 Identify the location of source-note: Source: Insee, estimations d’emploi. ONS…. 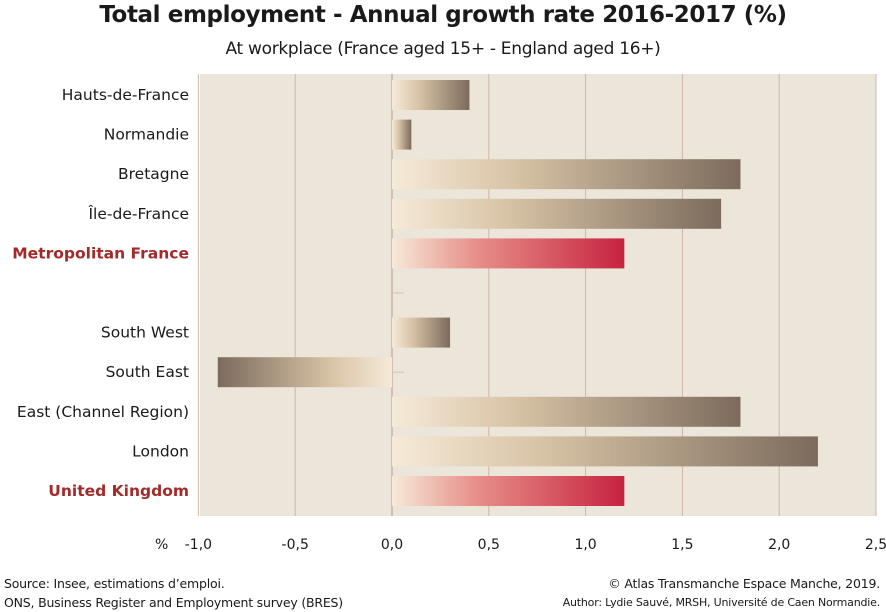
(173, 593).